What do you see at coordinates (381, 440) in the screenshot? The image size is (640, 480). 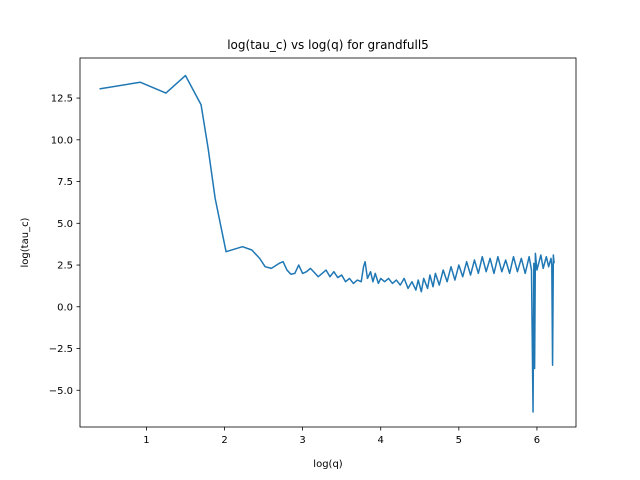 I see `x-tick-label: 4` at bounding box center [381, 440].